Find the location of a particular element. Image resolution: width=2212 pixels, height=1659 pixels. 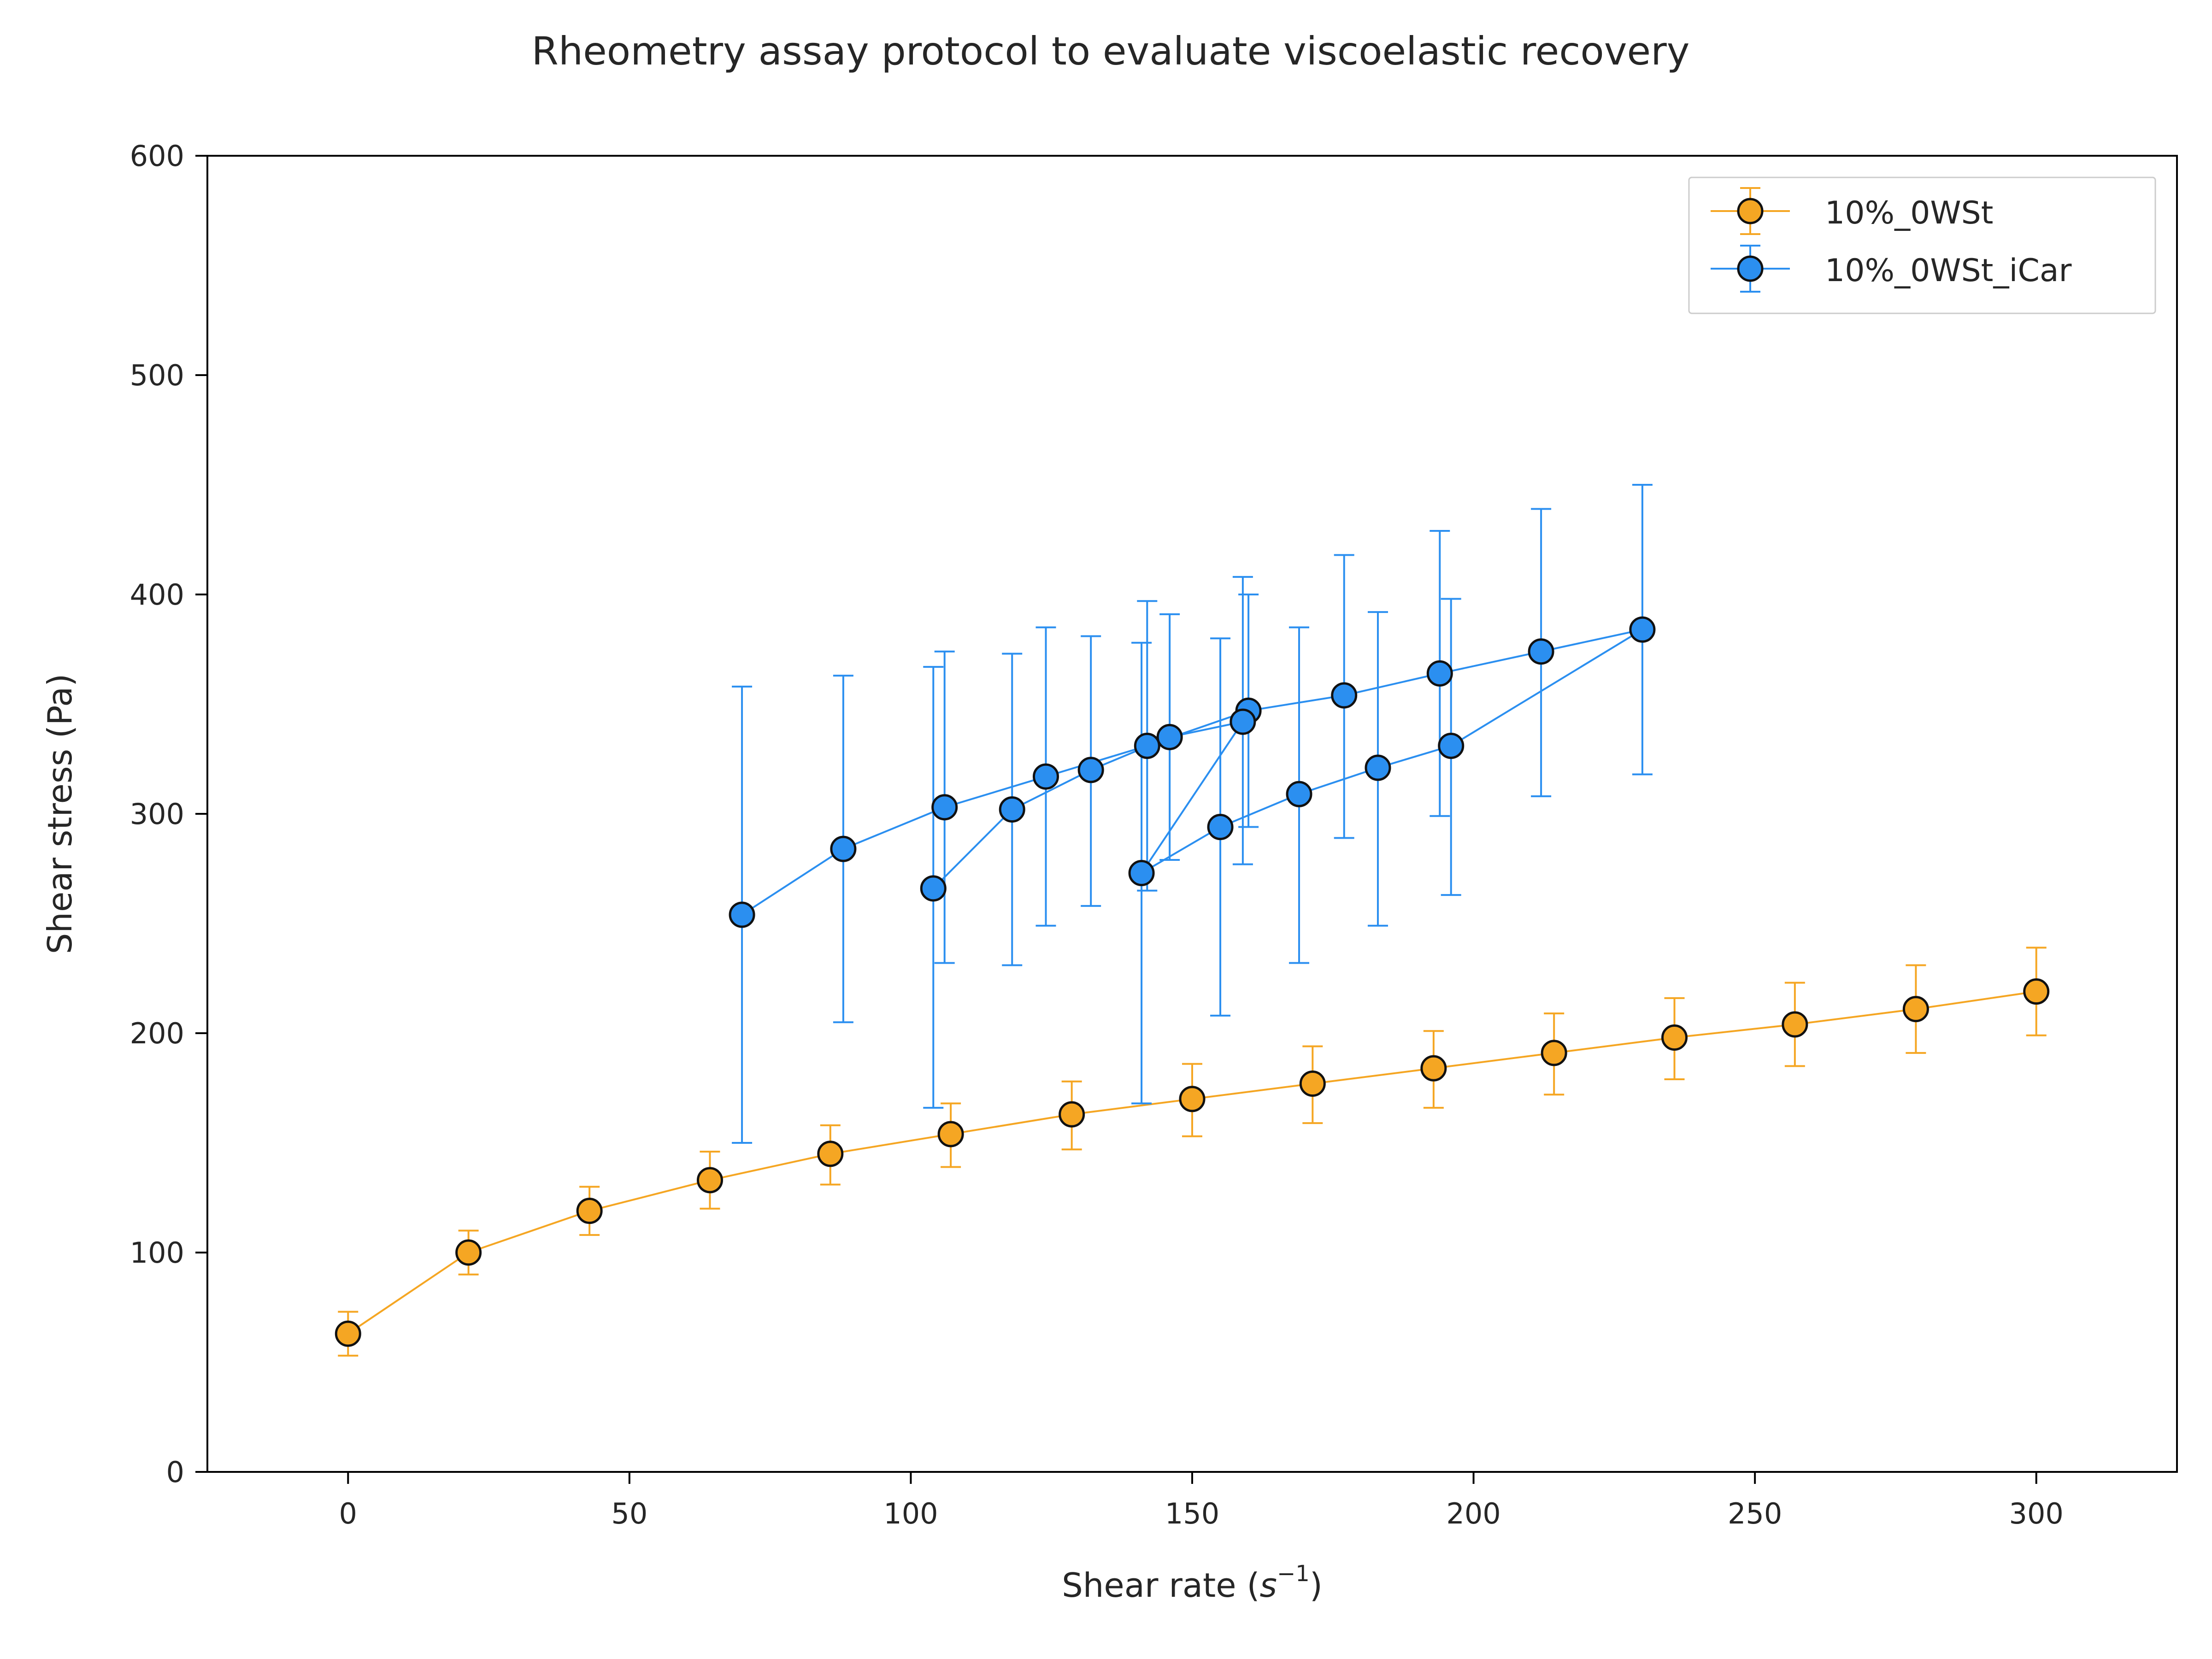

legend-label-1: 10%_0WSt_iCar is located at coordinates (1948, 271).